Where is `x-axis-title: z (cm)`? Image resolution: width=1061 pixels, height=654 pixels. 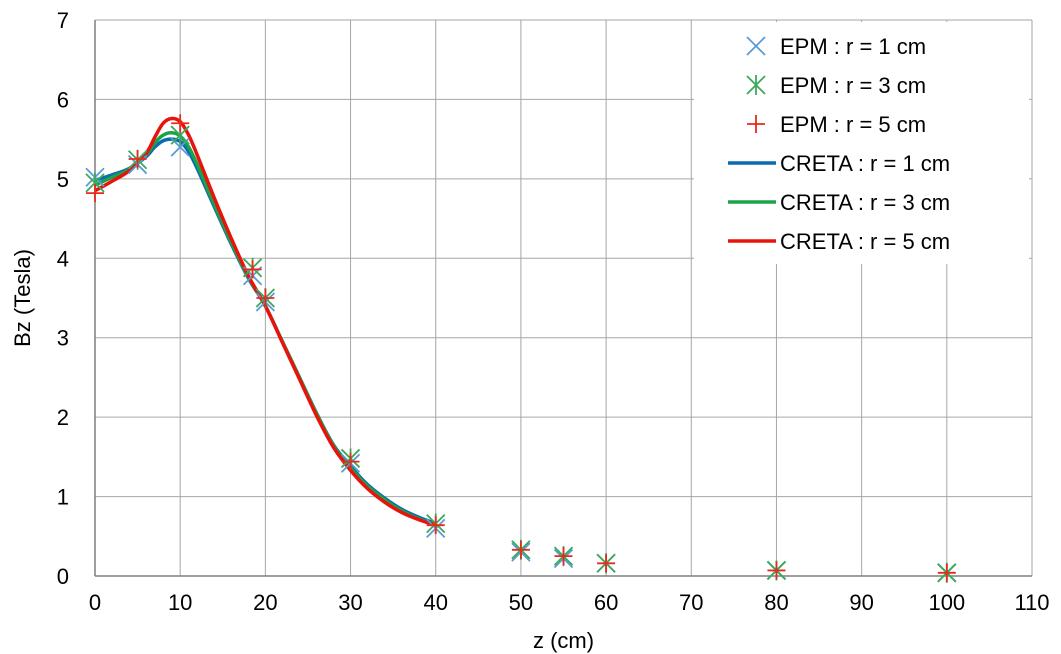
x-axis-title: z (cm) is located at coordinates (563, 640).